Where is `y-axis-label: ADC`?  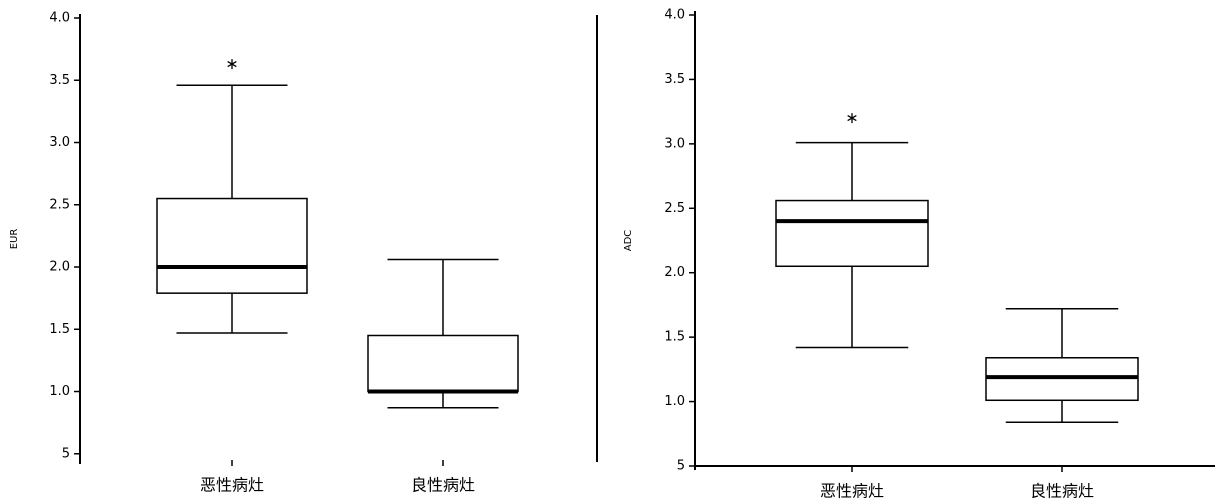 y-axis-label: ADC is located at coordinates (628, 241).